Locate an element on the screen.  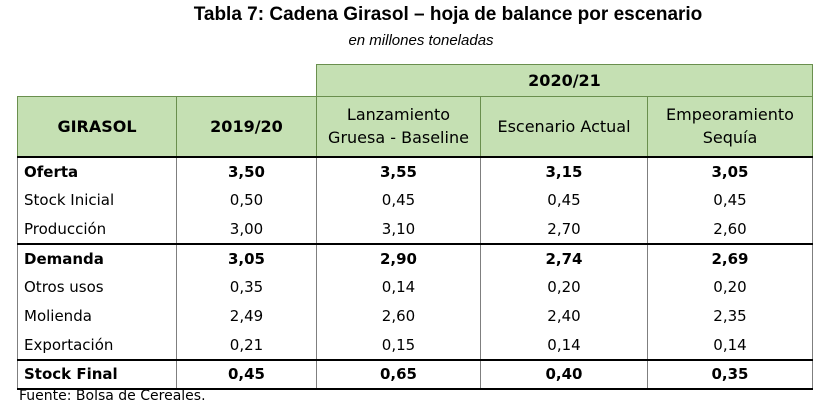
table-row-produccion: Producción 3,00 3,10 2,70 2,60 is located at coordinates (415, 229).